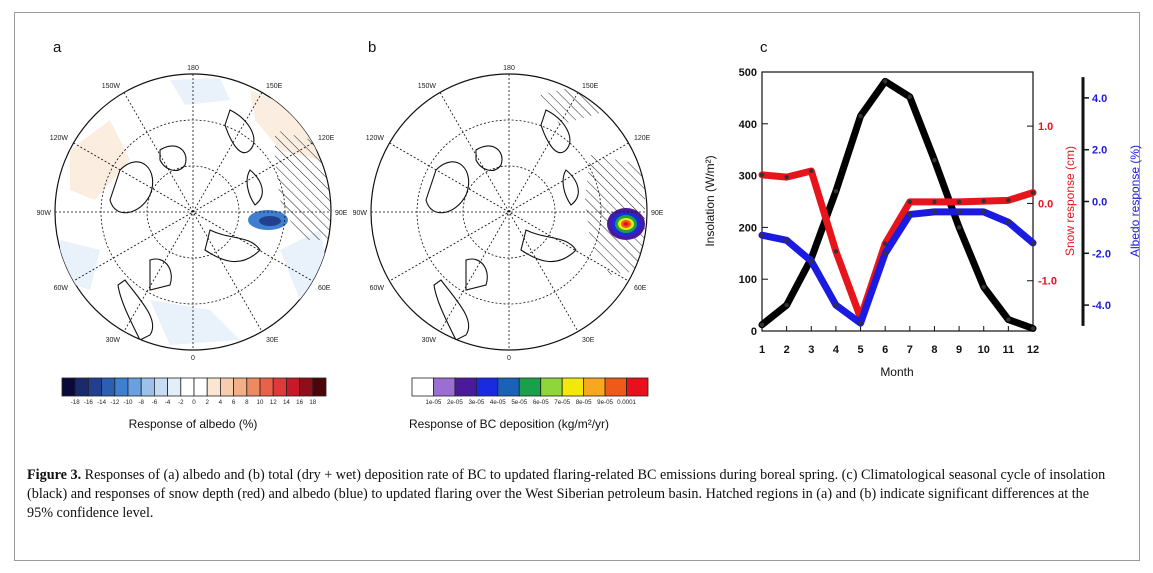 Image resolution: width=1153 pixels, height=573 pixels. I want to click on albedo-tick-label: 4.0, so click(1099, 99).